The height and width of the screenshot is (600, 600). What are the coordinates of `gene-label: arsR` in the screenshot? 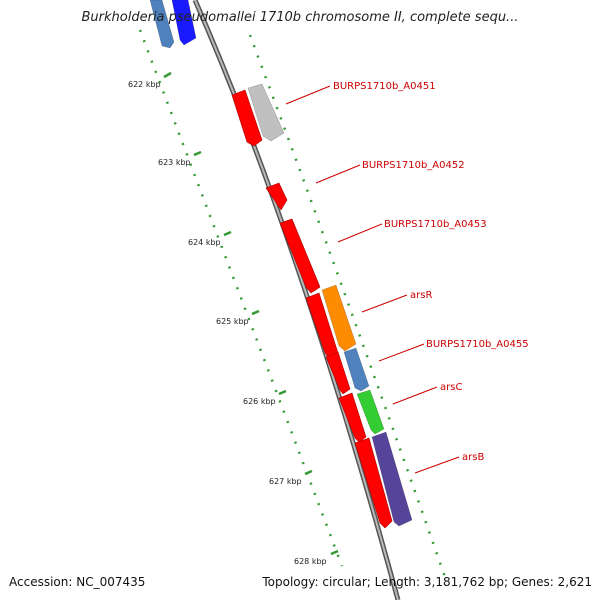 It's located at (421, 295).